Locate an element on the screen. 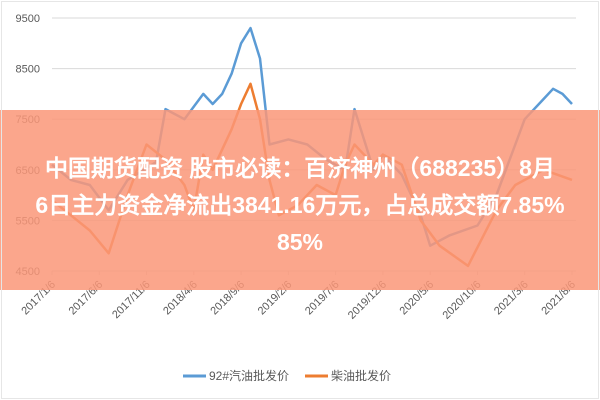 The image size is (600, 400). headline-line-2: 6日主力资金净流出3841.16万元，占总成交额7.85% is located at coordinates (300, 205).